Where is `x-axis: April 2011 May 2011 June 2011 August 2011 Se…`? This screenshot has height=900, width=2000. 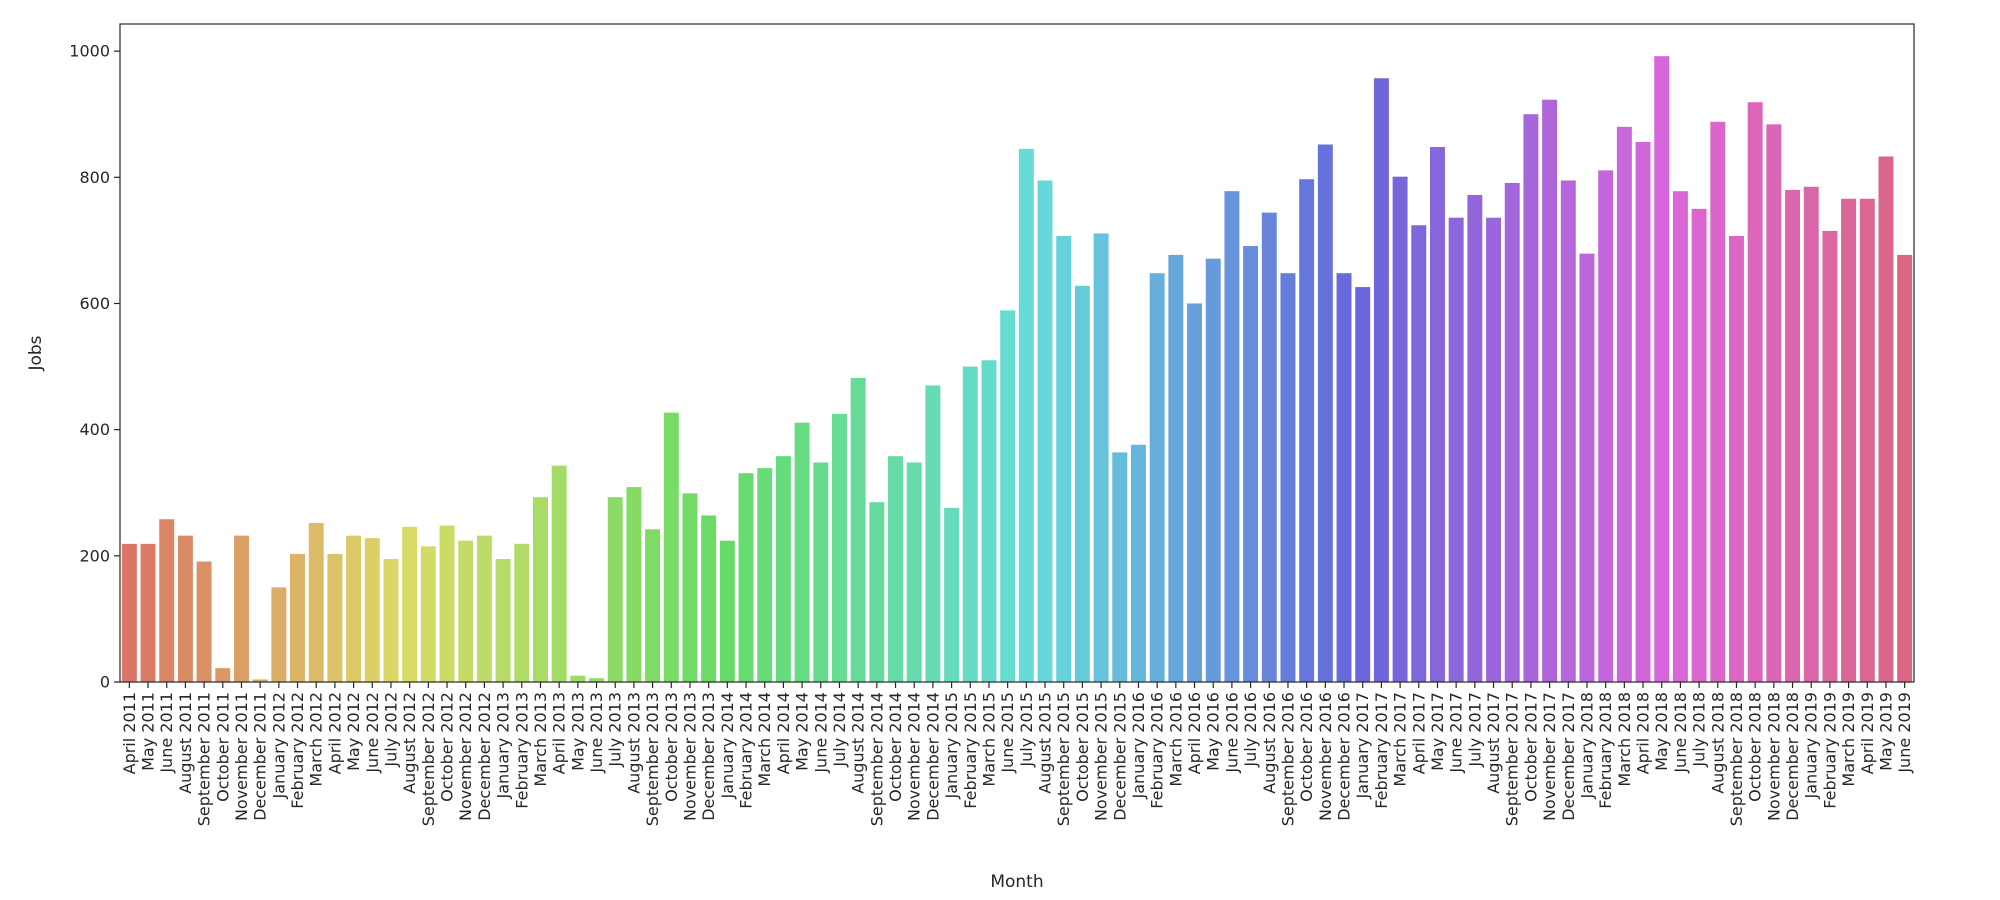
x-axis: April 2011 May 2011 June 2011 August 2011 Se… is located at coordinates (1017, 754).